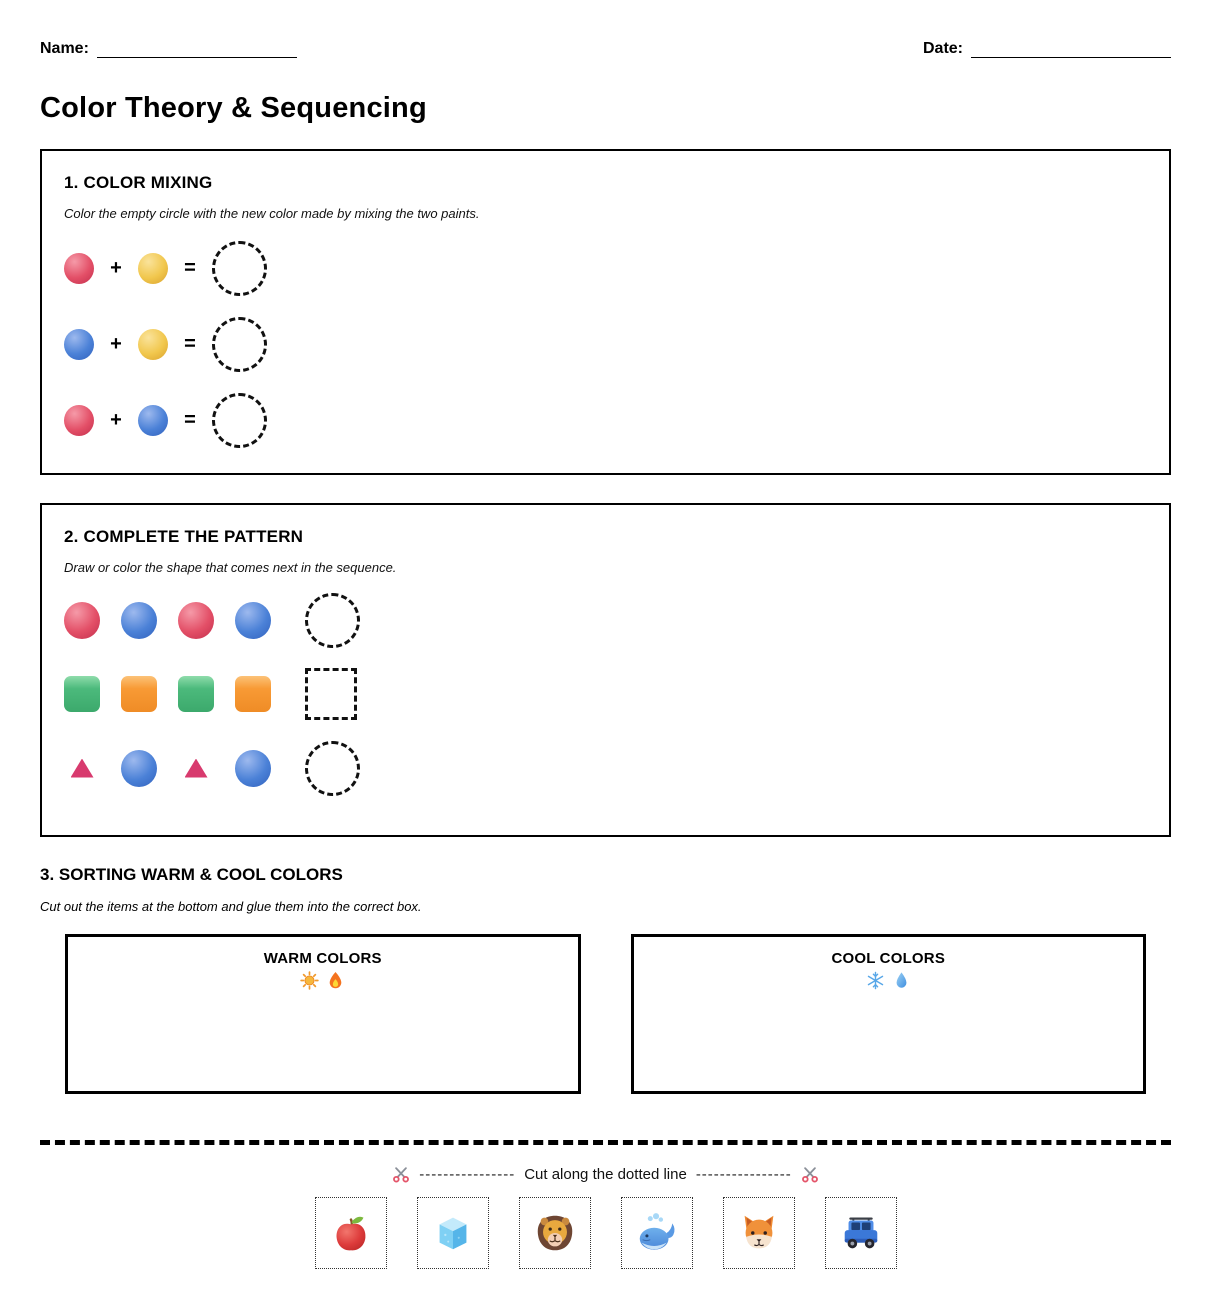  I want to click on cutout-strip, so click(605, 1233).